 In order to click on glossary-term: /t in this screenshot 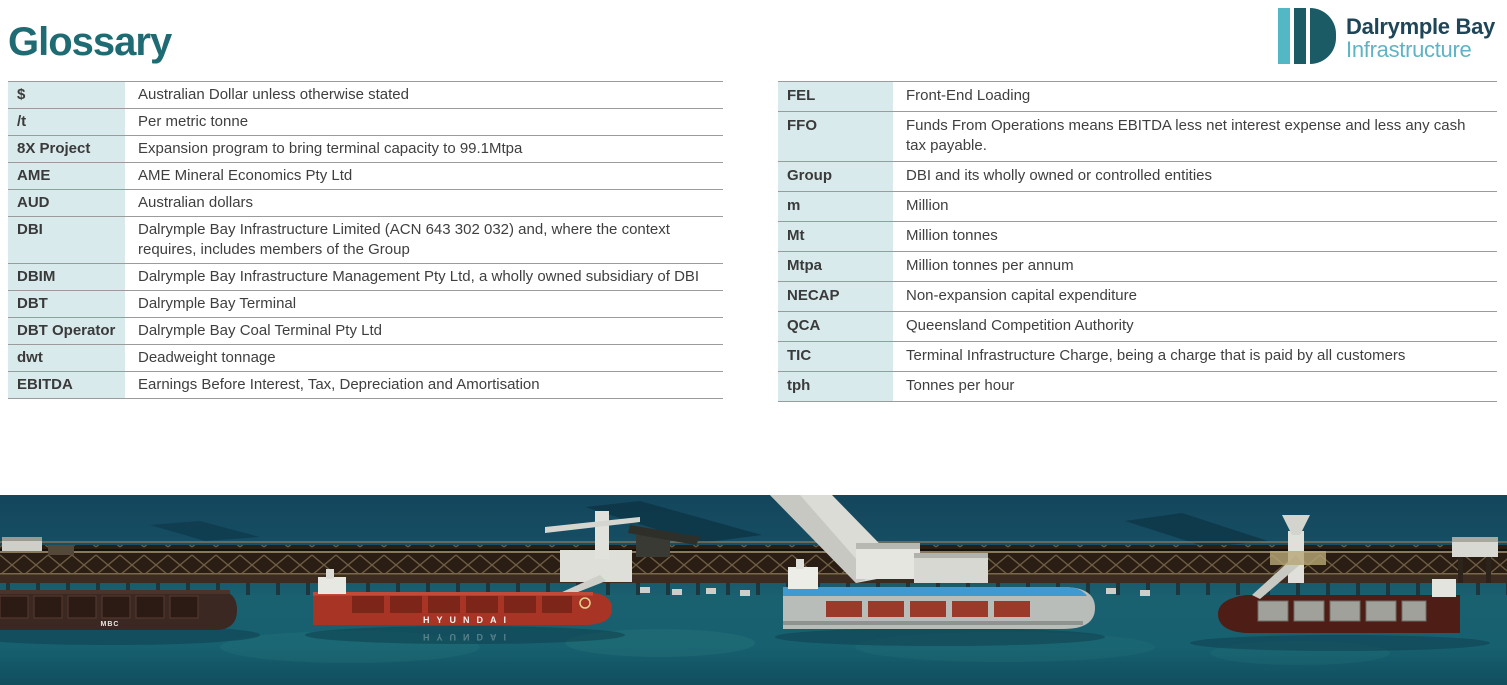, I will do `click(66, 122)`.